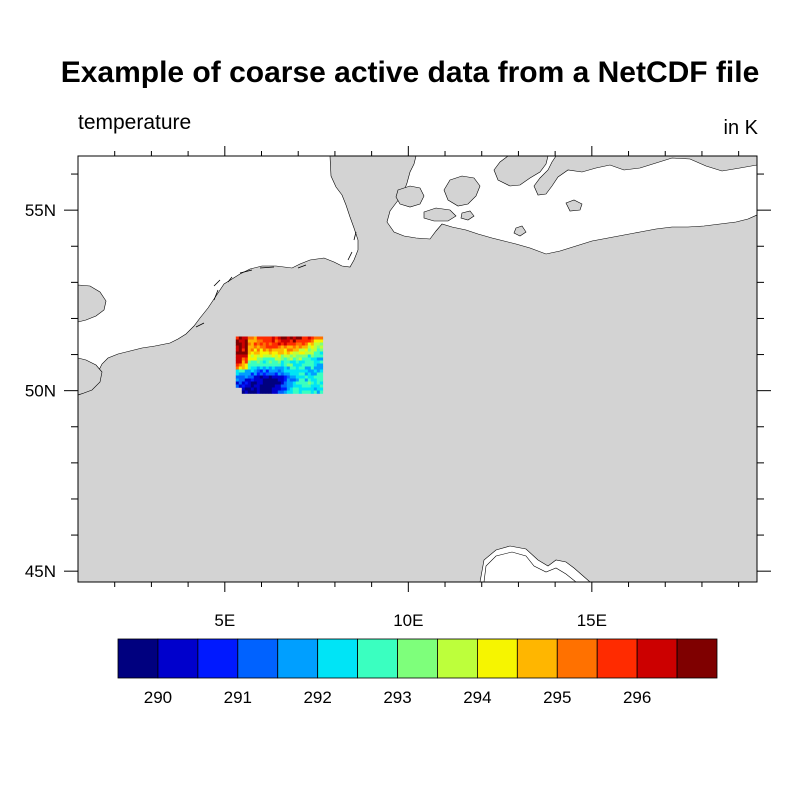  Describe the element at coordinates (410, 196) in the screenshot. I see `land-funen` at that location.